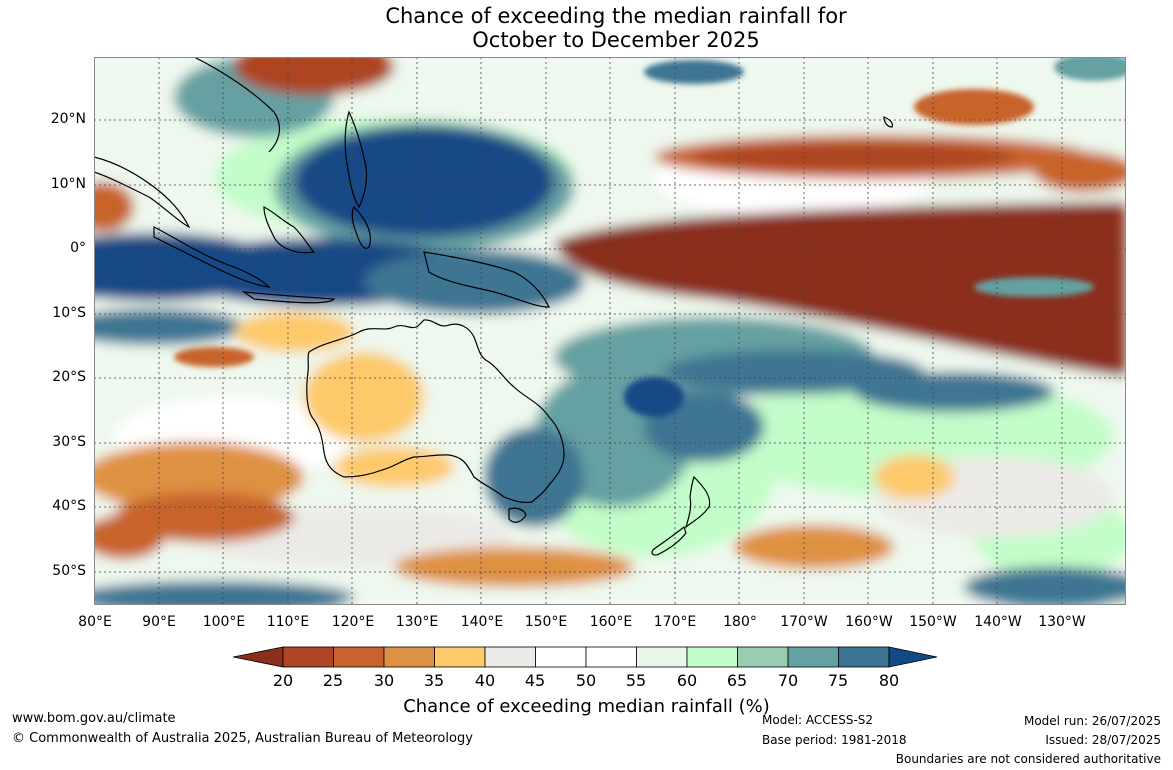 This screenshot has height=770, width=1173. What do you see at coordinates (616, 40) in the screenshot?
I see `title-line-2: October to December 2025` at bounding box center [616, 40].